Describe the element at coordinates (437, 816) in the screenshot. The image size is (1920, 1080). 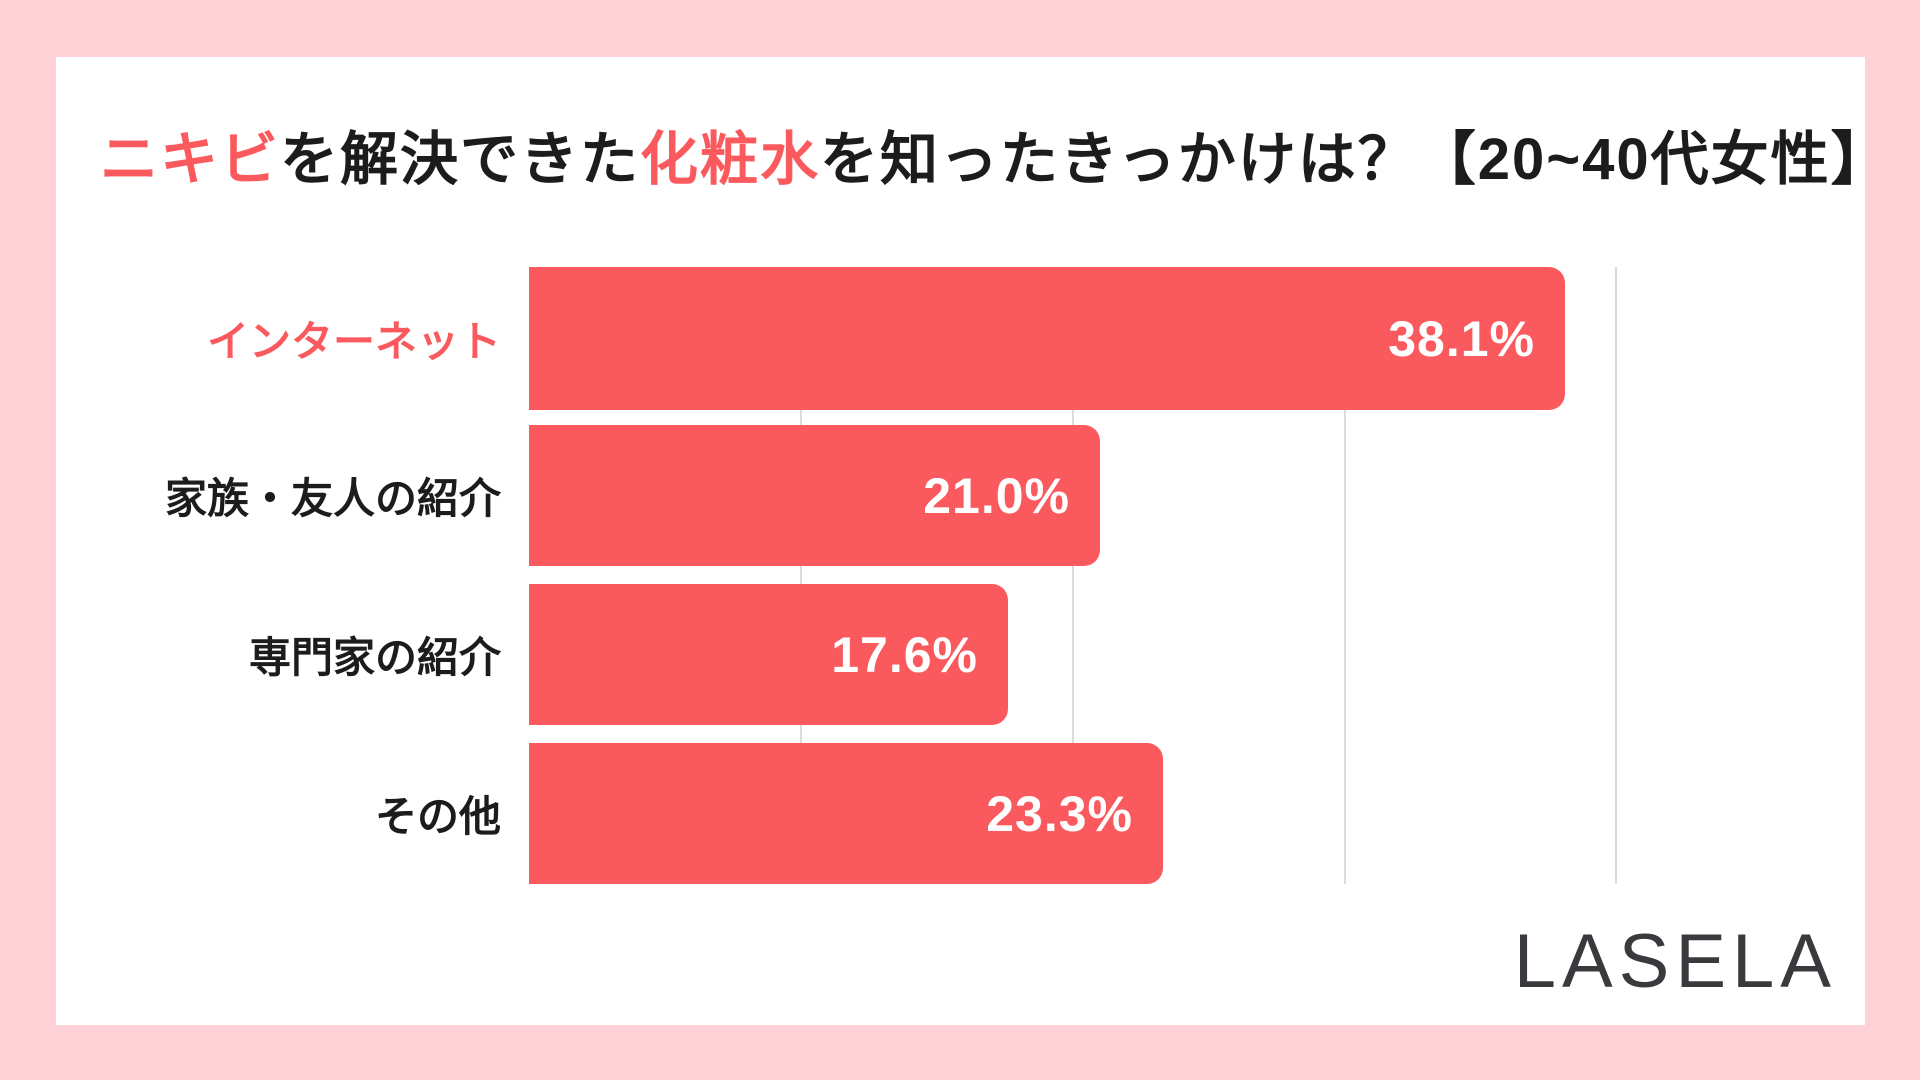
I see `category-label-other: その他` at that location.